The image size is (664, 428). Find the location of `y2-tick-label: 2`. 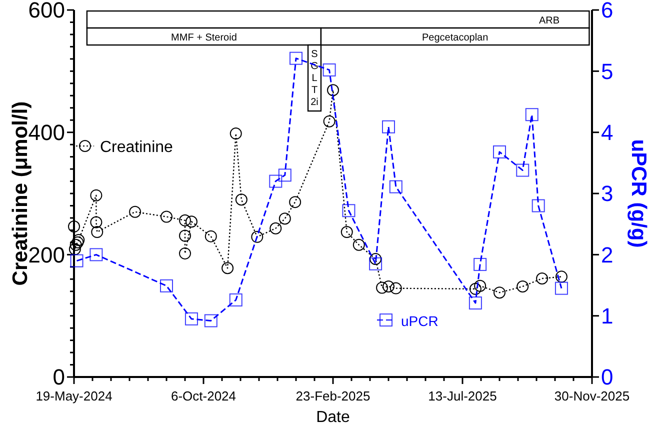

y2-tick-label: 2 is located at coordinates (607, 255).